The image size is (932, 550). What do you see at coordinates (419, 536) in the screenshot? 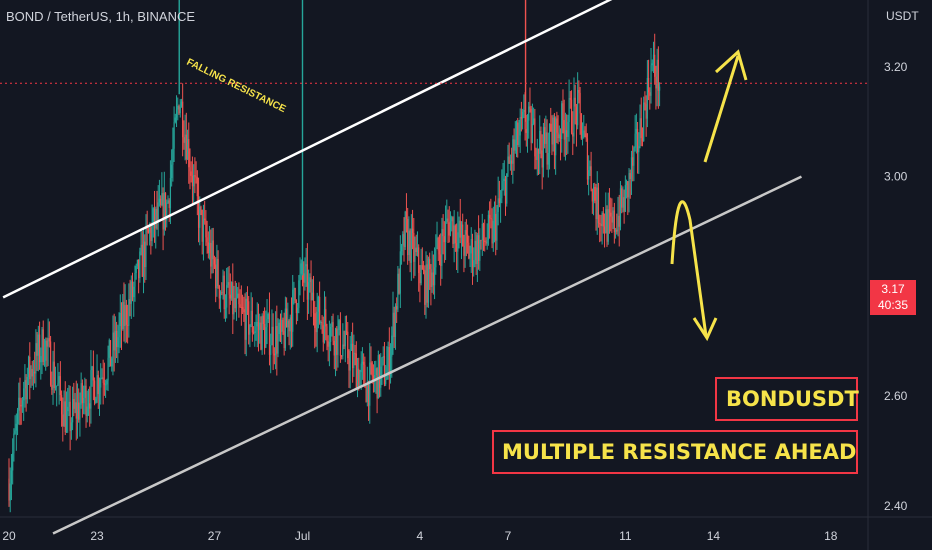
I see `time-axis: 20 23 27 Jul 4 7 11 14 18` at bounding box center [419, 536].